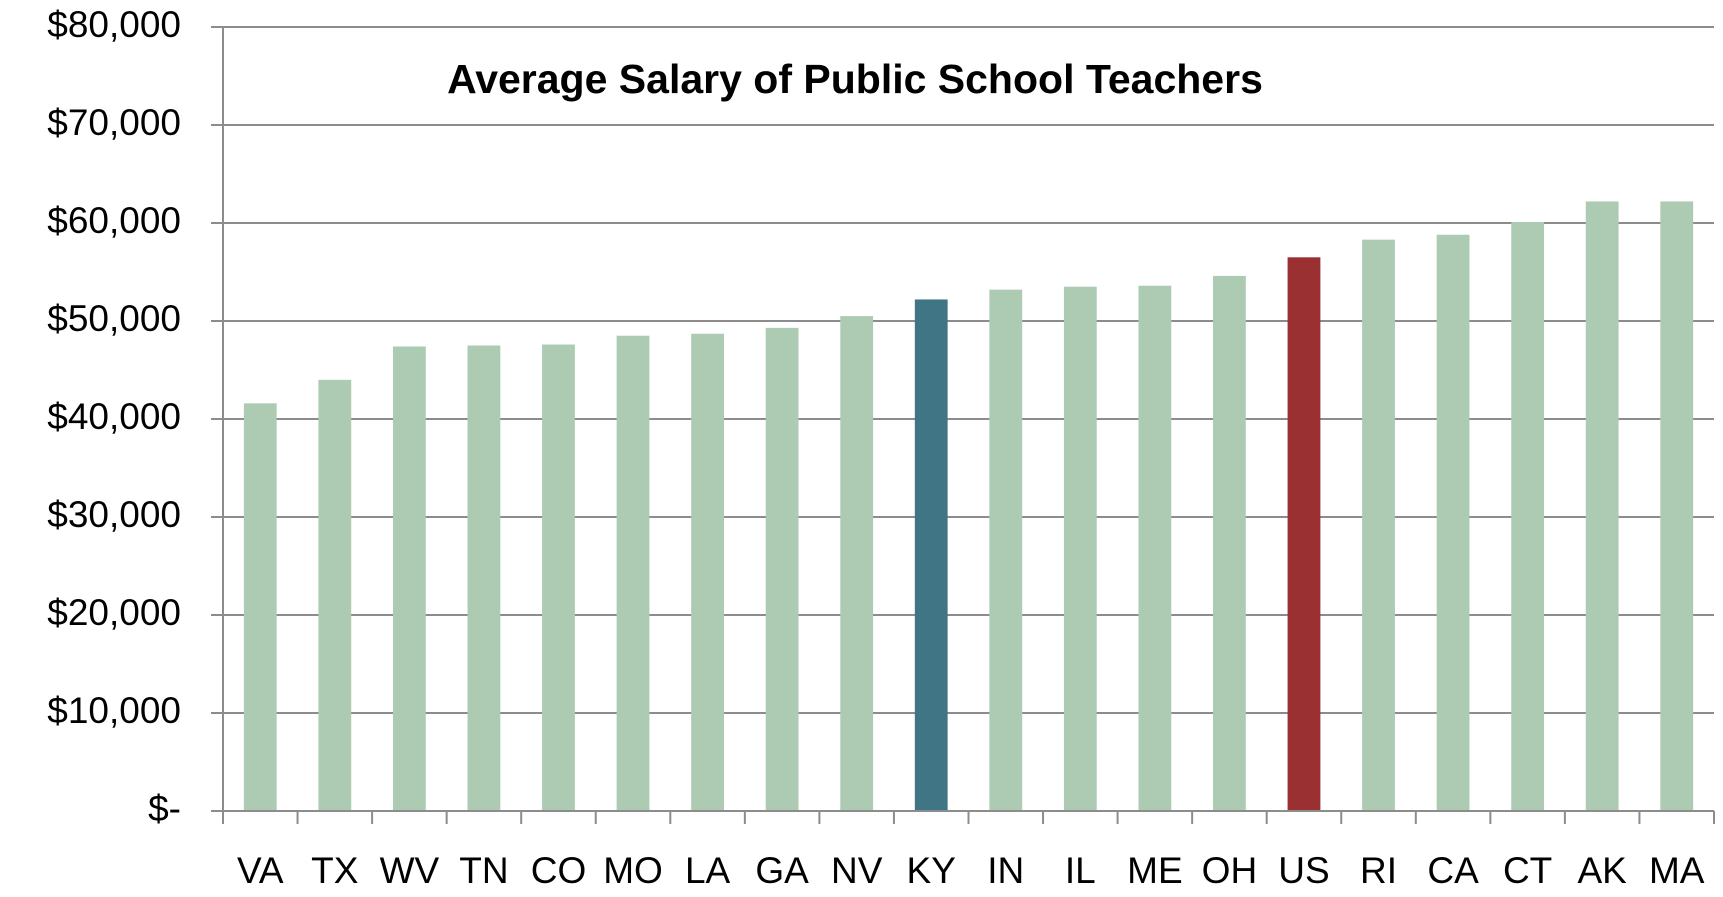  What do you see at coordinates (1527, 870) in the screenshot?
I see `x-tick-label: CT` at bounding box center [1527, 870].